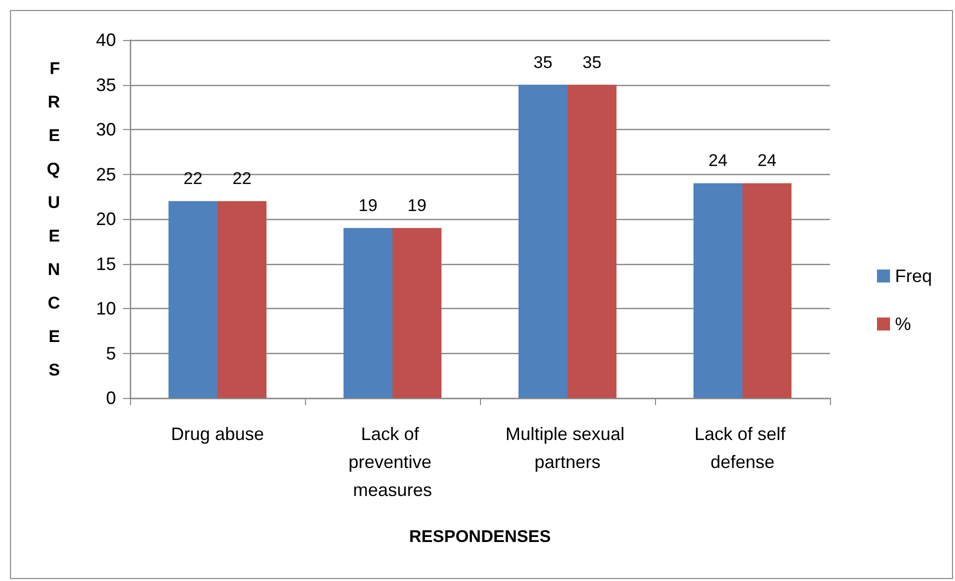 The image size is (955, 581). I want to click on x-tick-label: Lack of self defense, so click(742, 448).